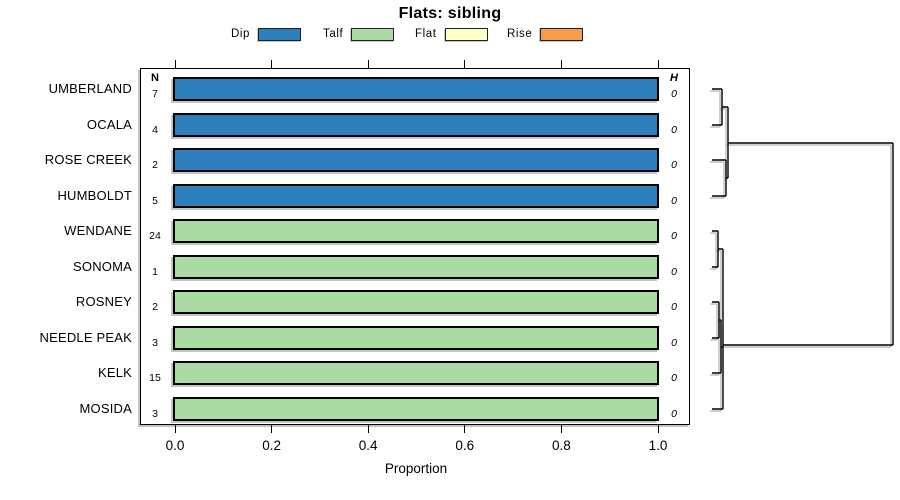 Image resolution: width=900 pixels, height=500 pixels. I want to click on tick-label: 0.2, so click(271, 445).